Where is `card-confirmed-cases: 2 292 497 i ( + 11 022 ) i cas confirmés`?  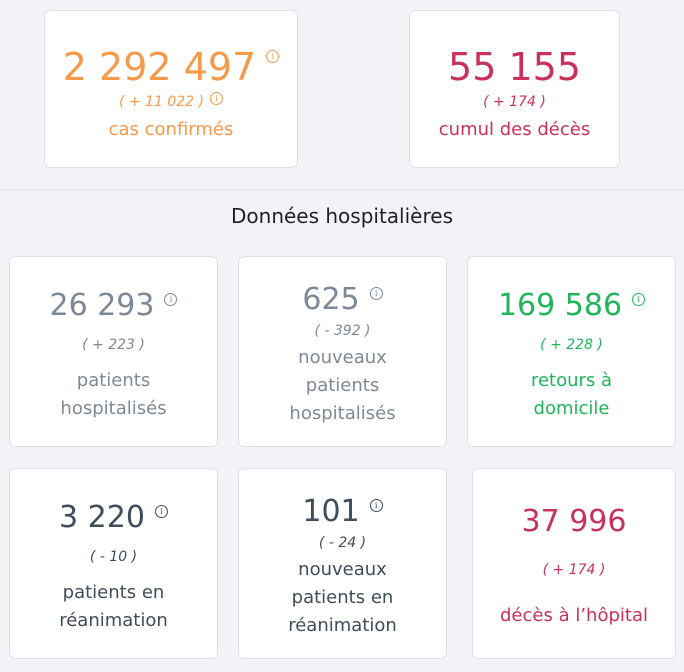 card-confirmed-cases: 2 292 497 i ( + 11 022 ) i cas confirmés is located at coordinates (171, 89).